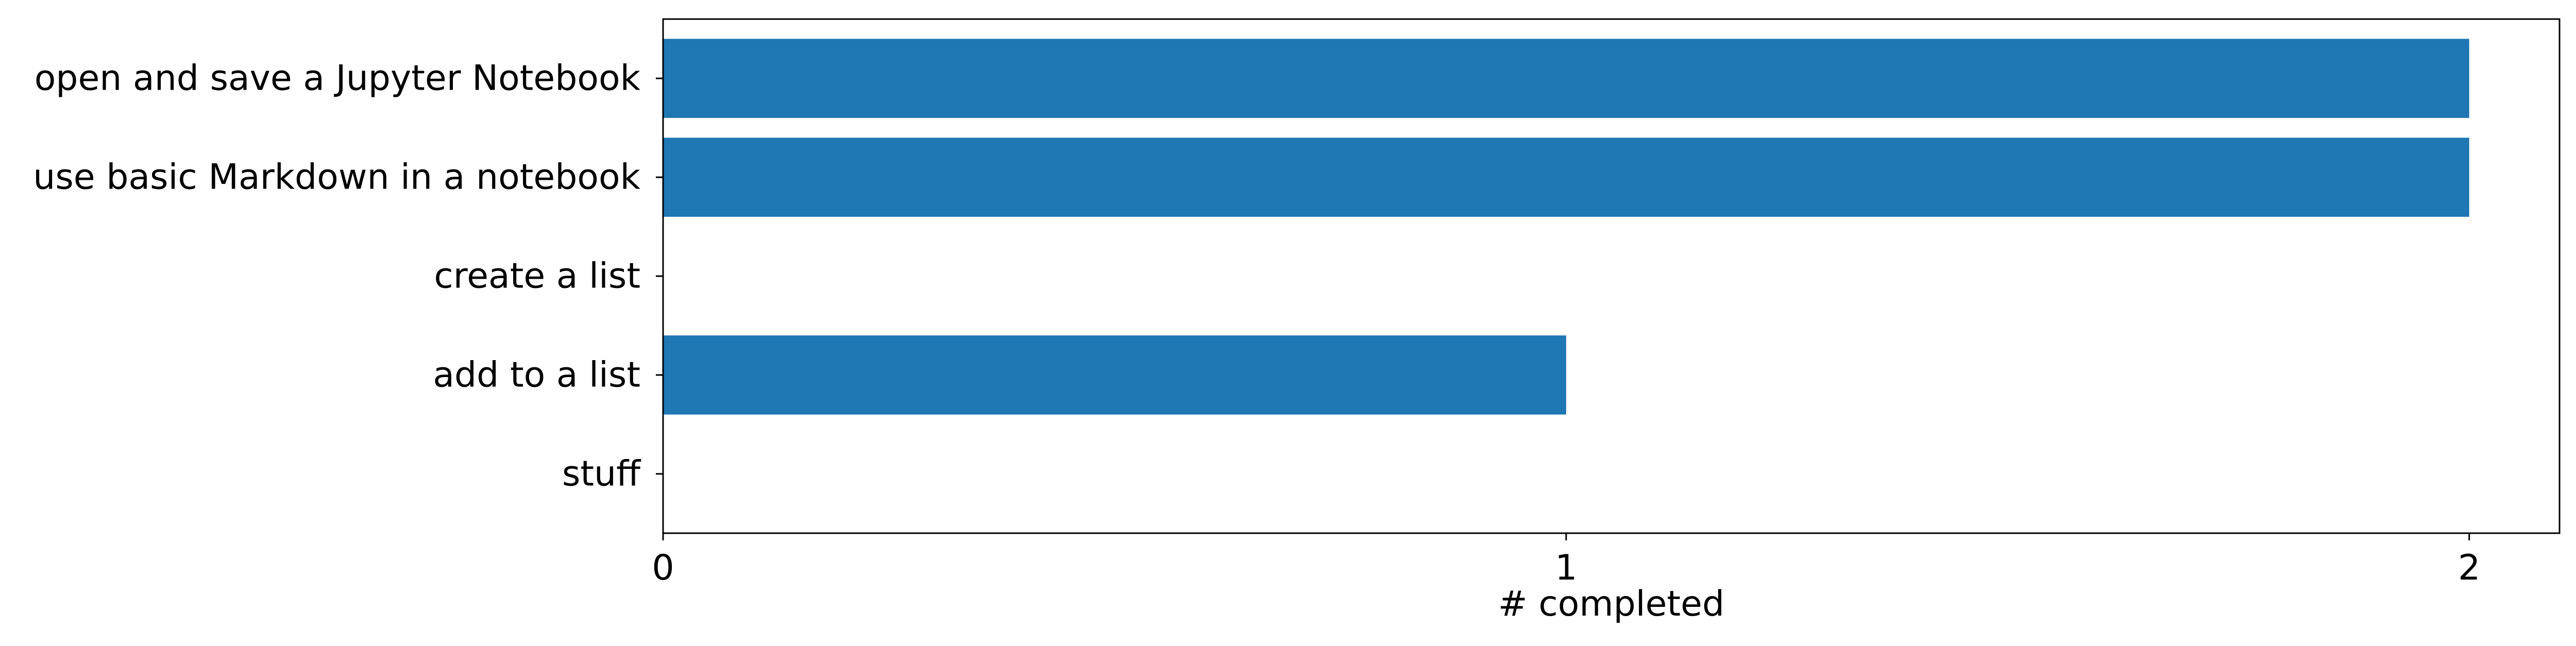 The width and height of the screenshot is (2576, 646). What do you see at coordinates (536, 374) in the screenshot?
I see `y-tick-label: add to a list` at bounding box center [536, 374].